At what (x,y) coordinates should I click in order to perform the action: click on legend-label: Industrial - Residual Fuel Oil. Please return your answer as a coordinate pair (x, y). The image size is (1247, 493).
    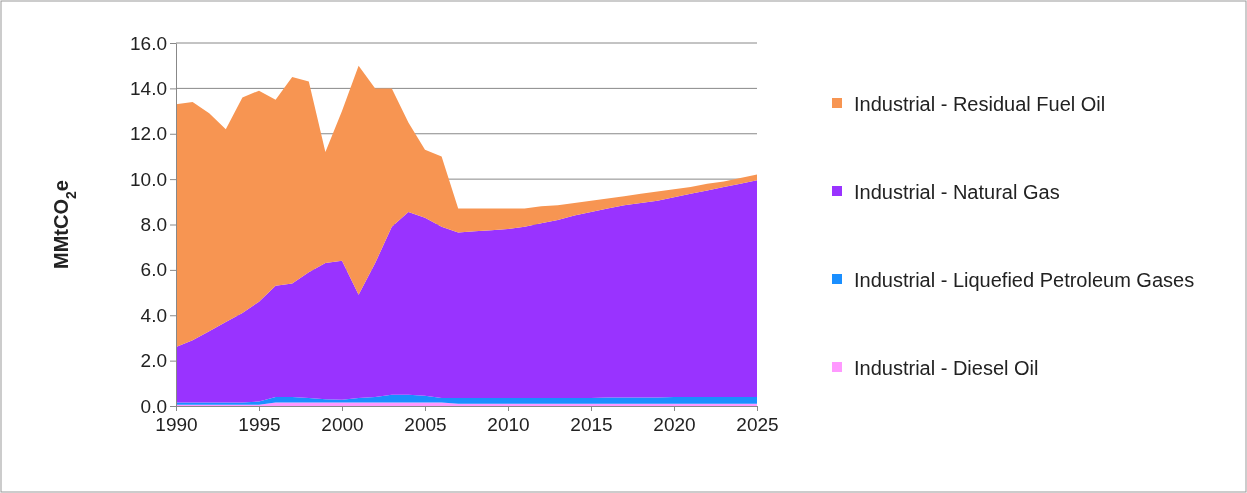
    Looking at the image, I should click on (980, 104).